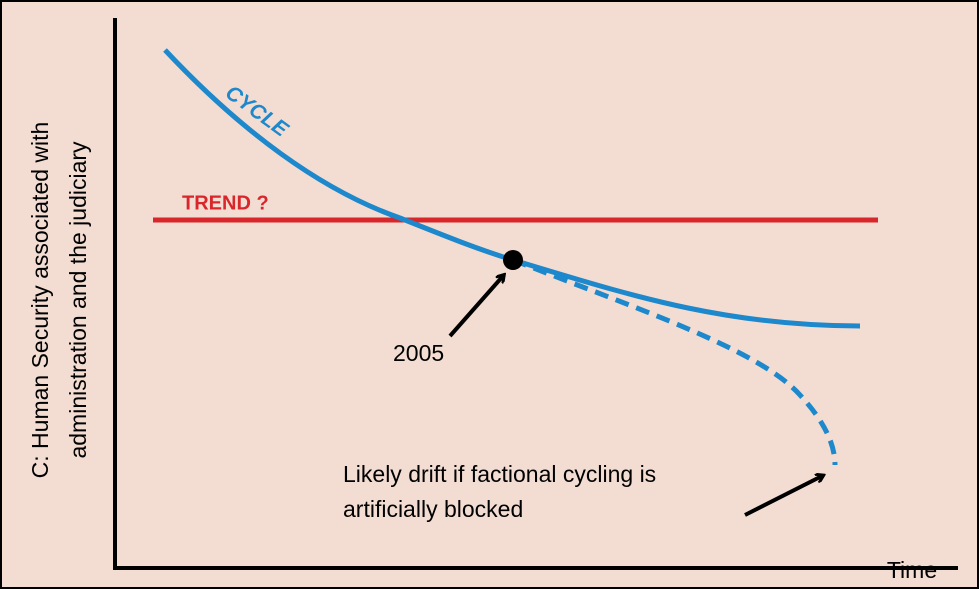  What do you see at coordinates (499, 474) in the screenshot?
I see `drift-note: Likely drift if factional cycling is` at bounding box center [499, 474].